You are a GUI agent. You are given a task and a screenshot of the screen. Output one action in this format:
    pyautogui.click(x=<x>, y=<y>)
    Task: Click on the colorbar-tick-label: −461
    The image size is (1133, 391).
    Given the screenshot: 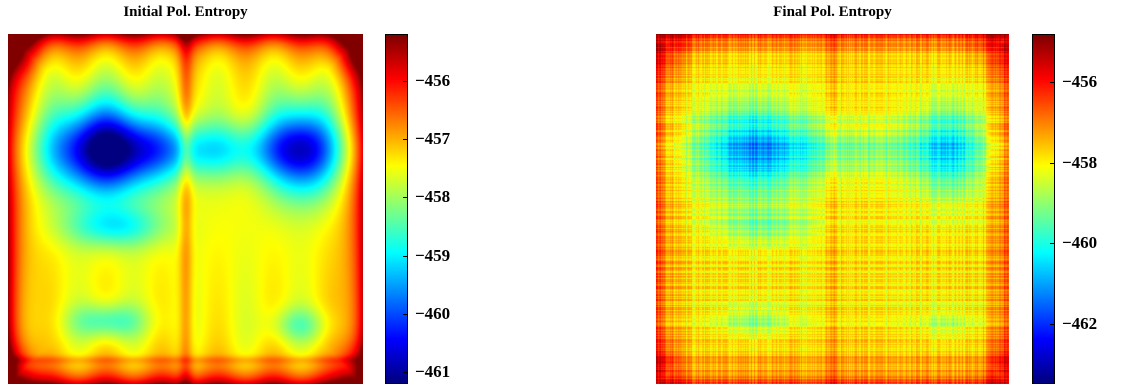 What is the action you would take?
    pyautogui.click(x=433, y=372)
    